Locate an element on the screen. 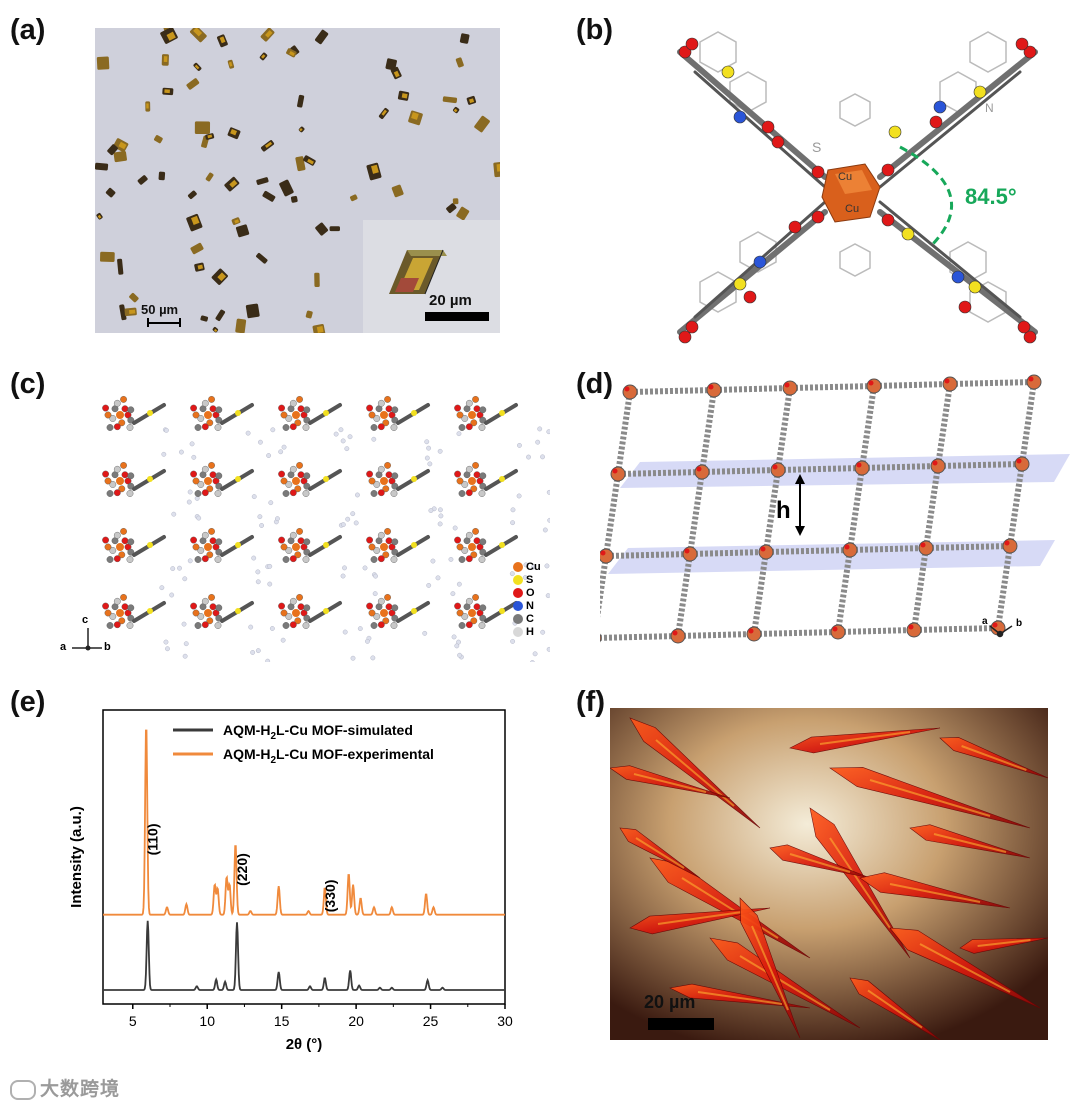 This screenshot has height=1106, width=1080. x-tick-label: 5 is located at coordinates (133, 1021).